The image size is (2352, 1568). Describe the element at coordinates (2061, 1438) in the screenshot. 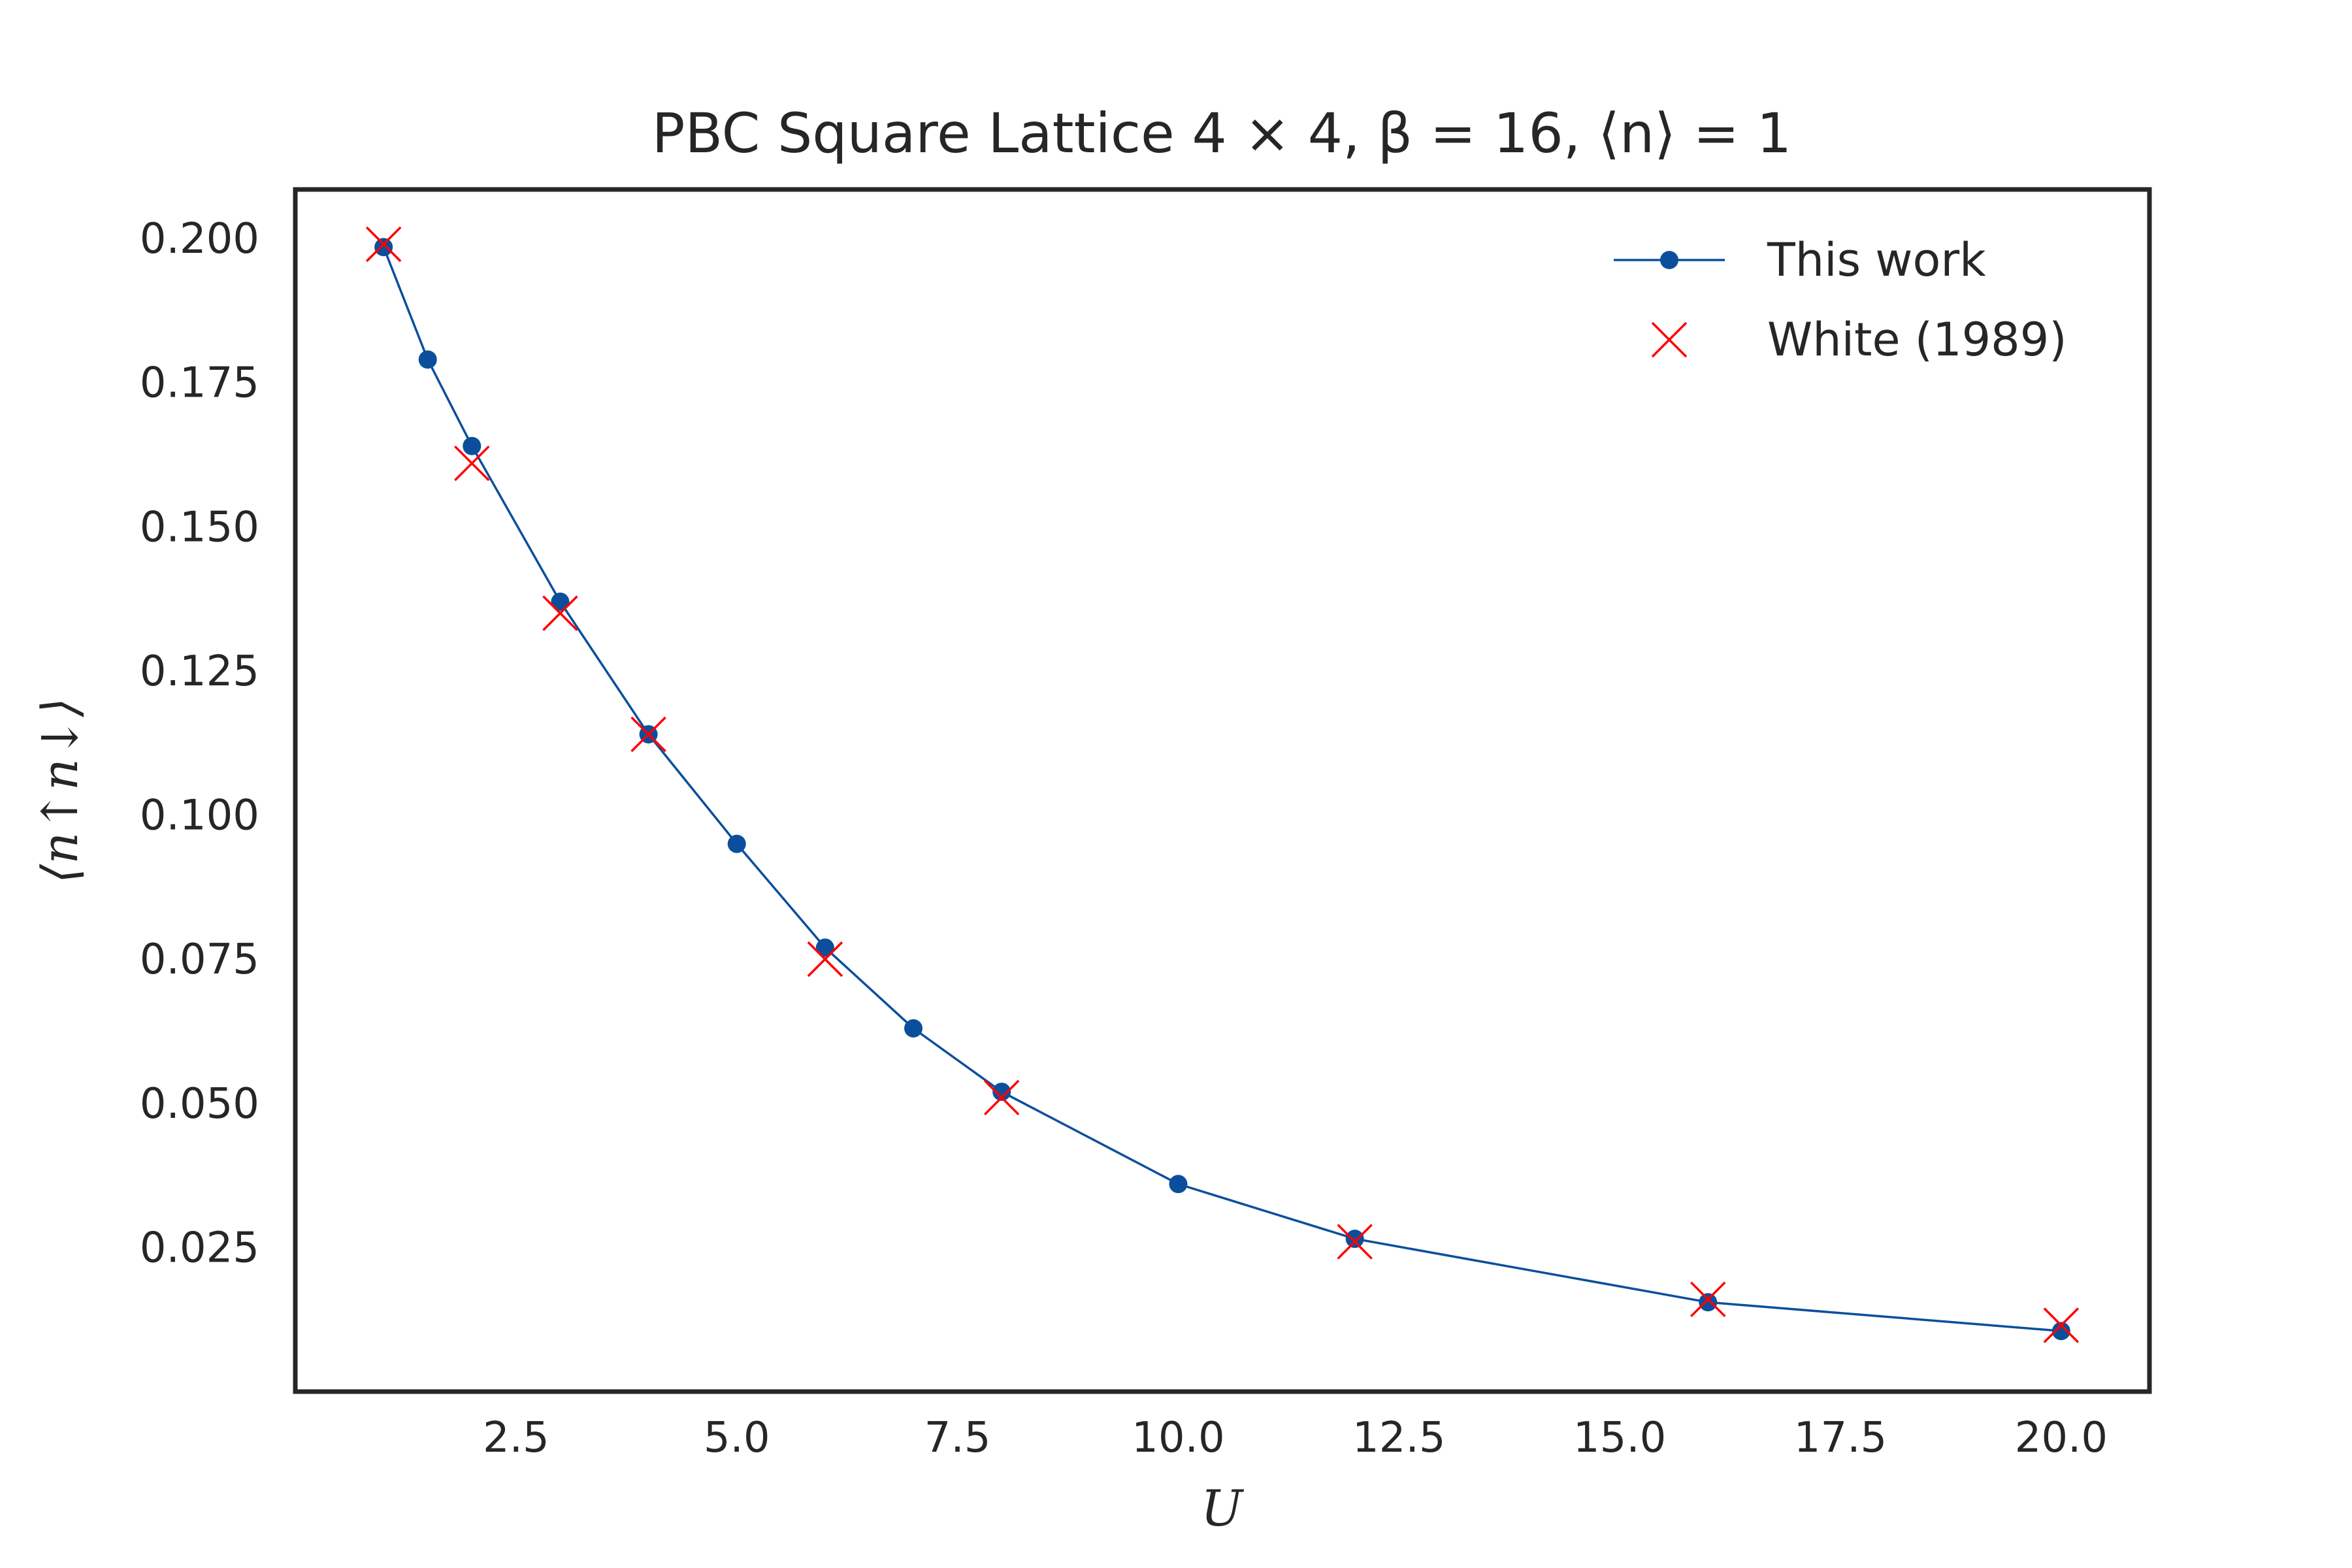

I see `x-tick-label: 20.0` at that location.